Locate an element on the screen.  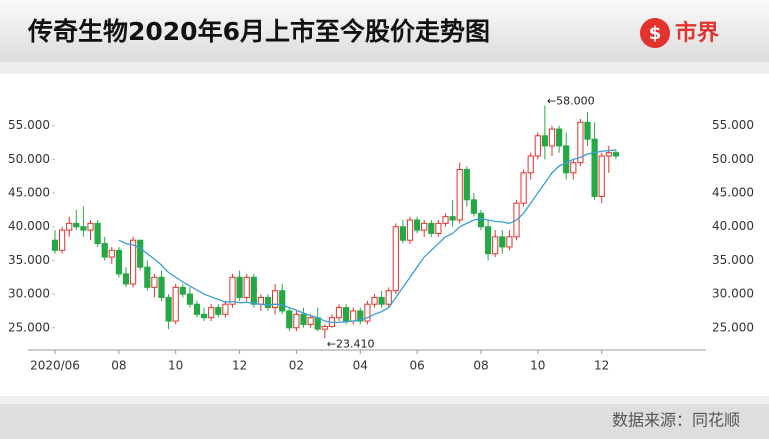
x-tick-label: 06 is located at coordinates (416, 366).